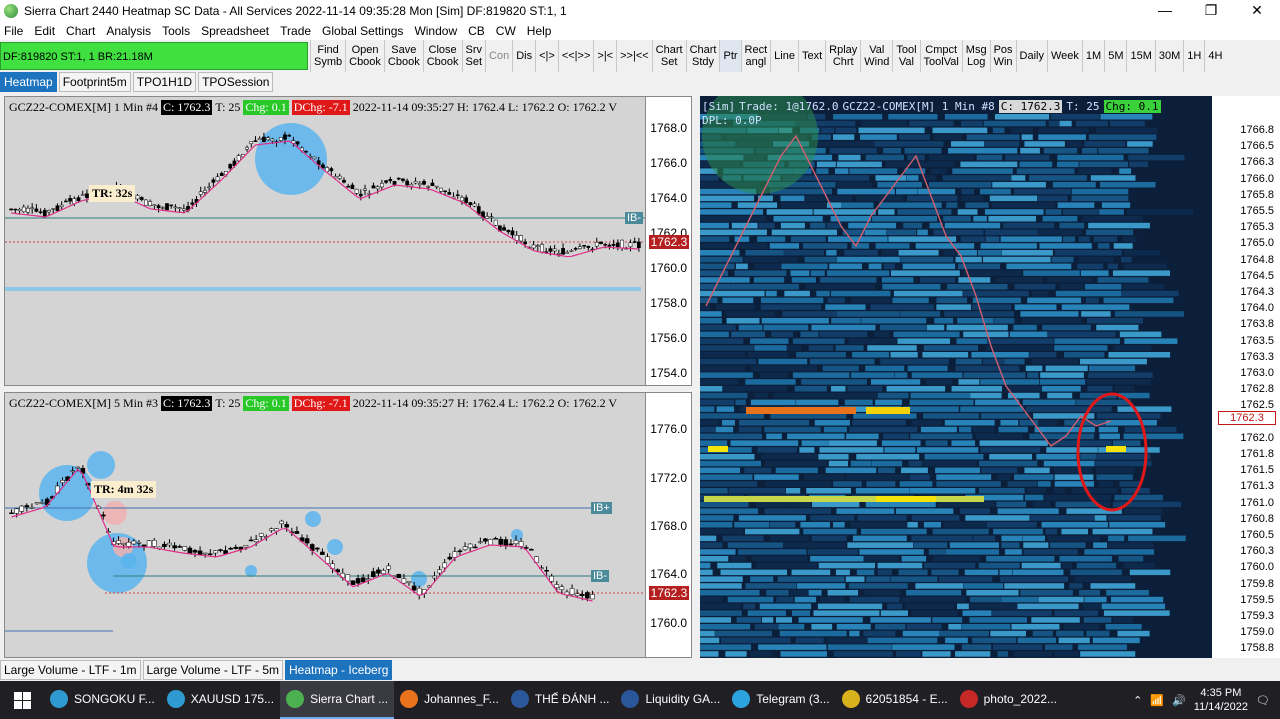 The width and height of the screenshot is (1280, 719). What do you see at coordinates (363, 31) in the screenshot?
I see `menu-global-settings: Global Settings` at bounding box center [363, 31].